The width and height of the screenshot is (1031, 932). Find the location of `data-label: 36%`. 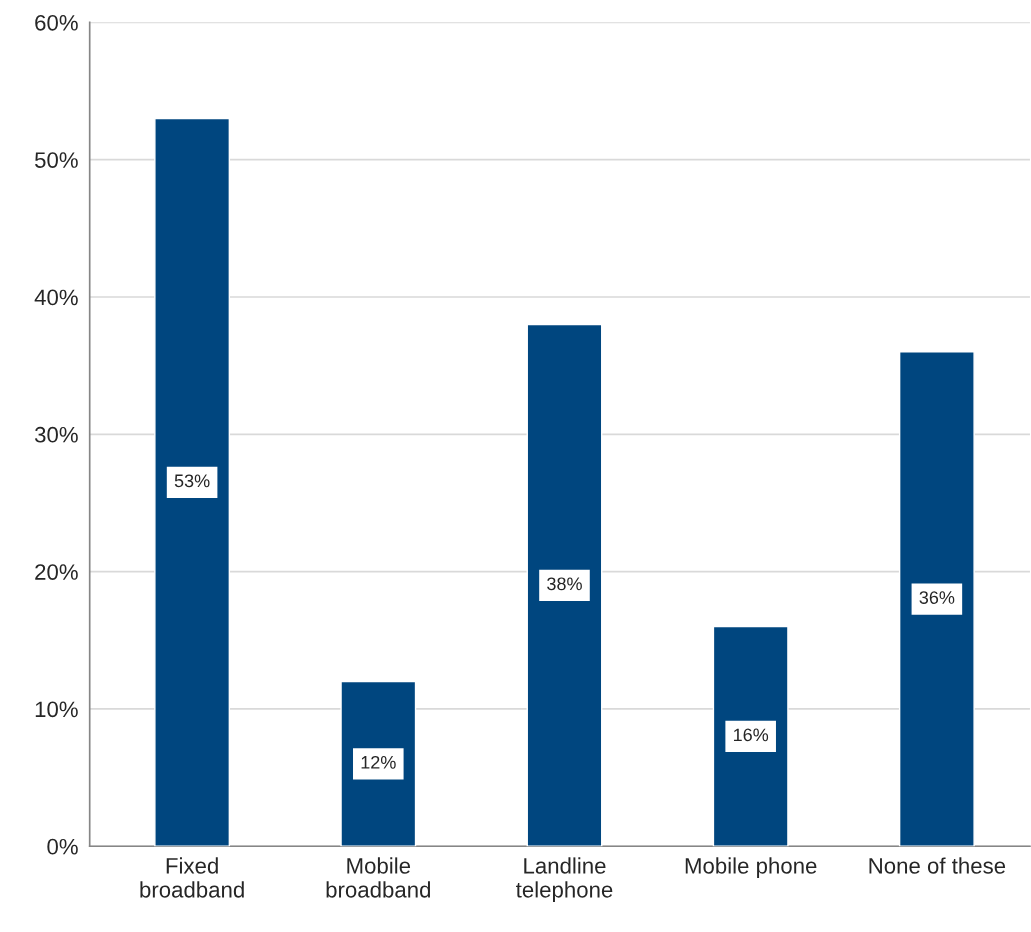

data-label: 36% is located at coordinates (937, 597).